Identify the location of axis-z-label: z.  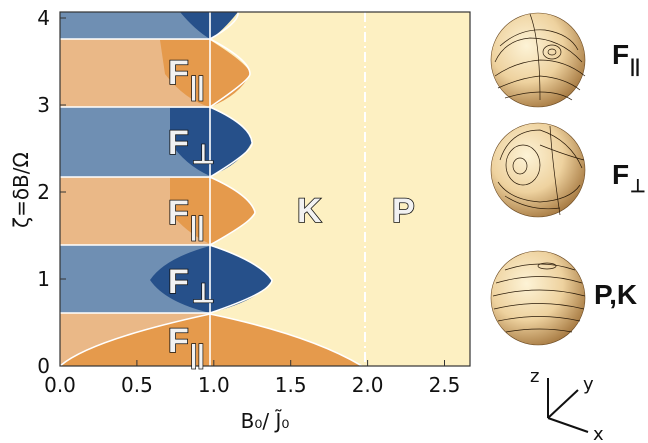
(534, 376).